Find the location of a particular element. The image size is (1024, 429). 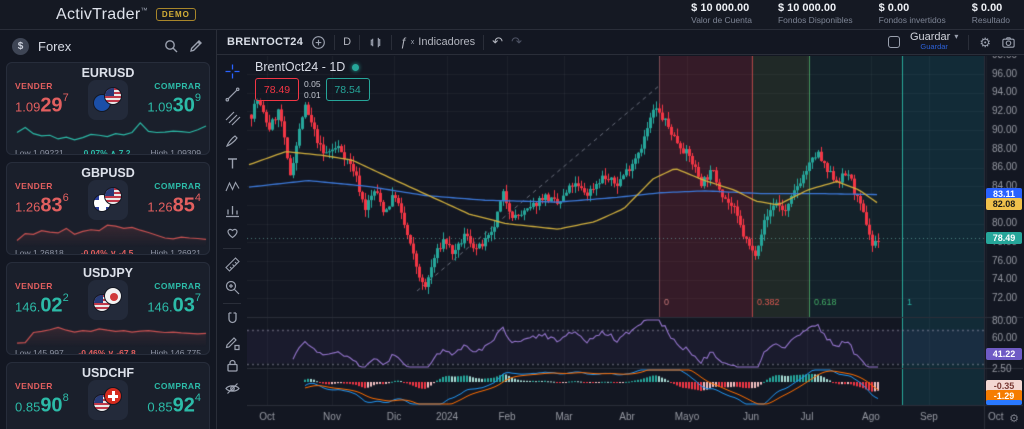

flag-jp-icon is located at coordinates (113, 296).